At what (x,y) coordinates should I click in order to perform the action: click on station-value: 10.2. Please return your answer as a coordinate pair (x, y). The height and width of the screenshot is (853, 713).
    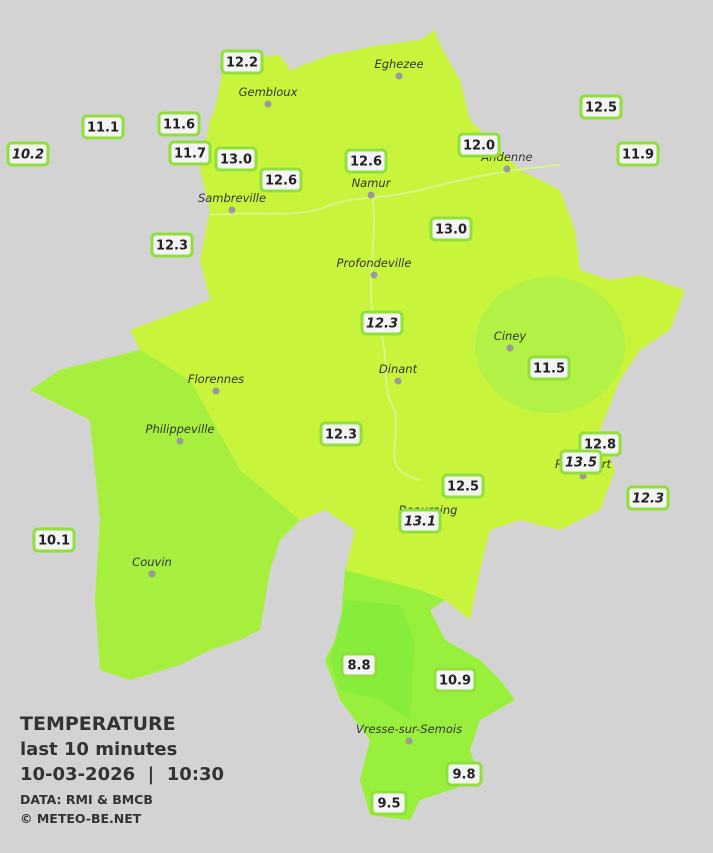
    Looking at the image, I should click on (28, 155).